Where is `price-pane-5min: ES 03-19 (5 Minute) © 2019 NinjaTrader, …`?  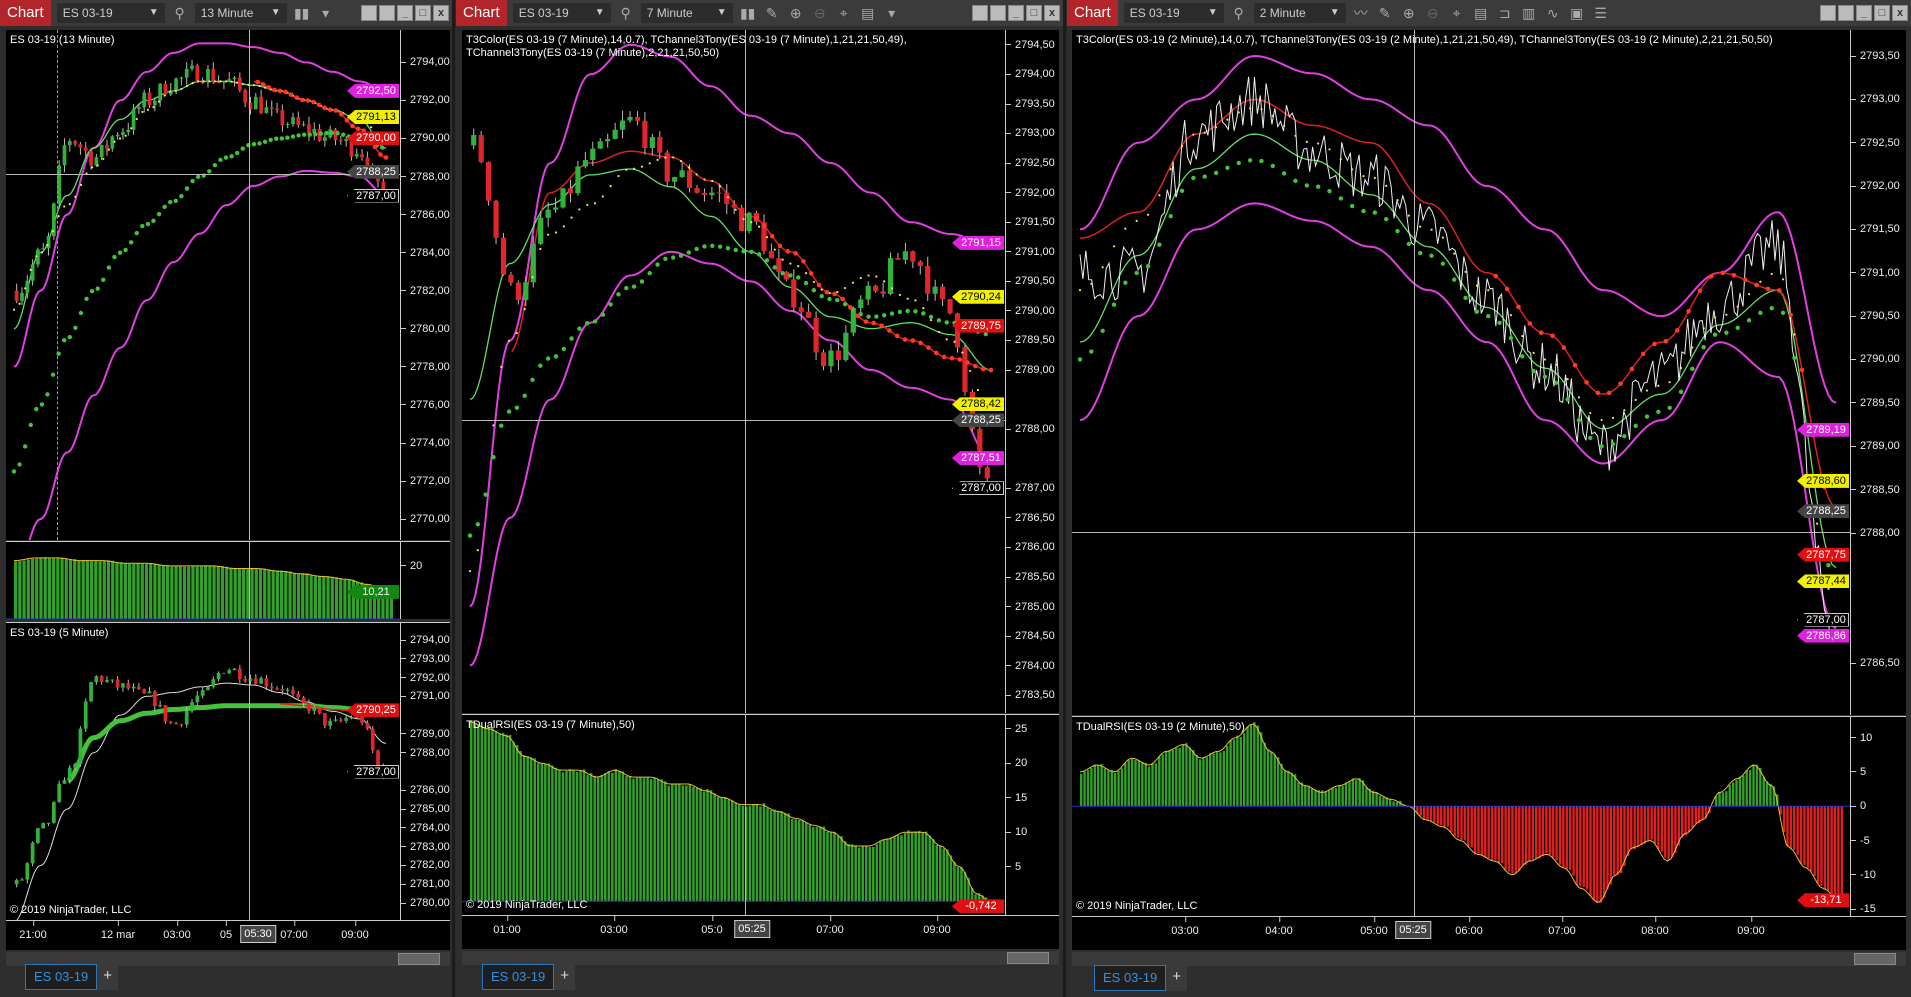 price-pane-5min: ES 03-19 (5 Minute) © 2019 NinjaTrader, … is located at coordinates (203, 771).